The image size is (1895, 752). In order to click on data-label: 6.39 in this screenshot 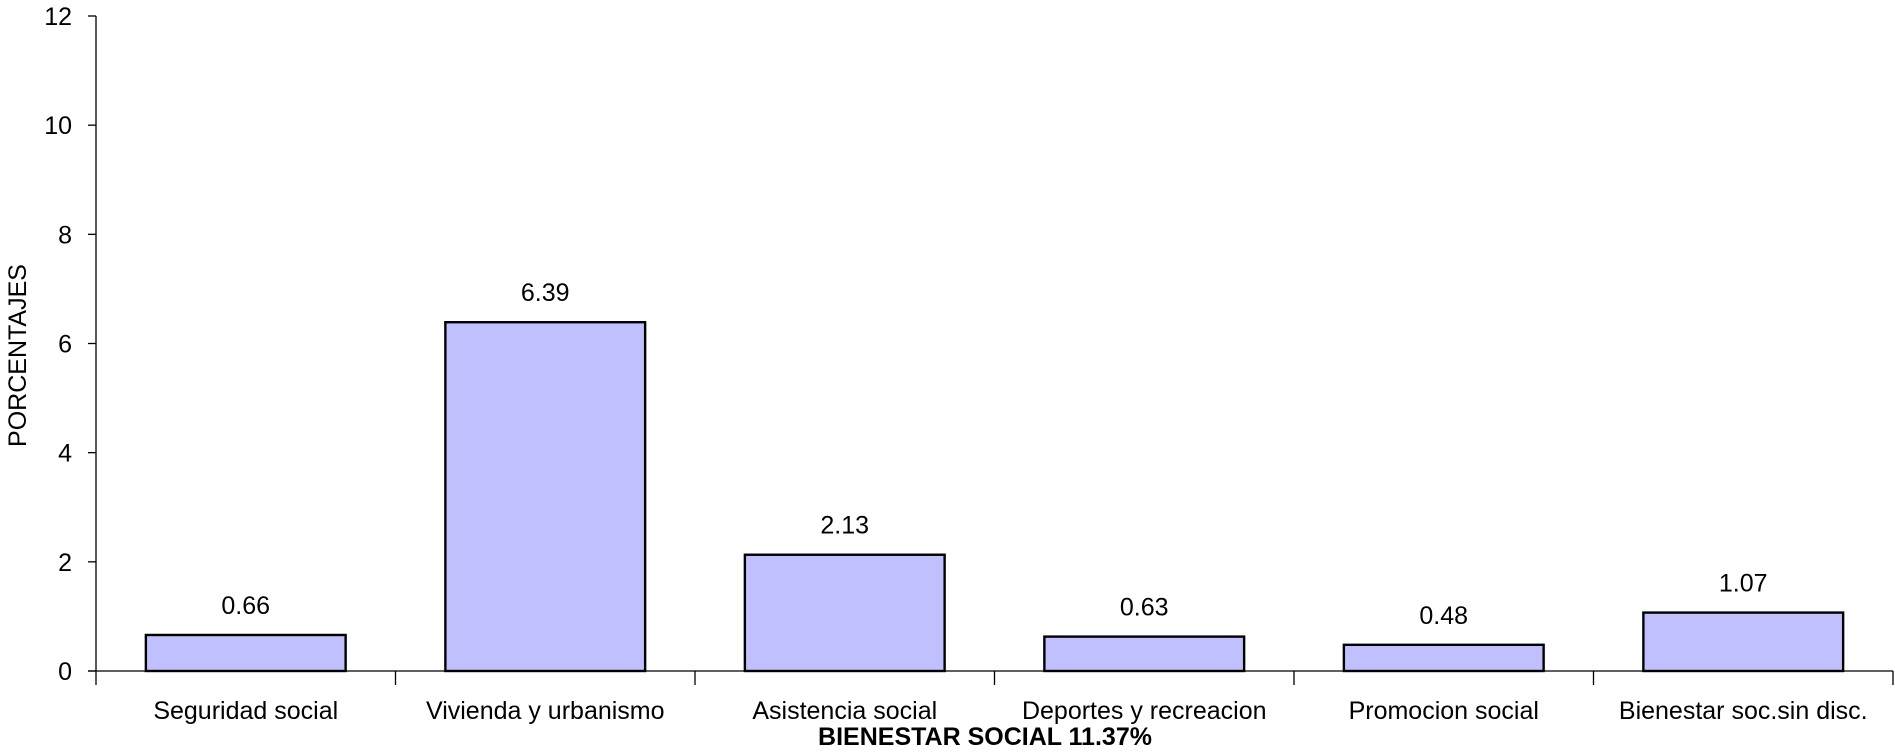, I will do `click(545, 293)`.